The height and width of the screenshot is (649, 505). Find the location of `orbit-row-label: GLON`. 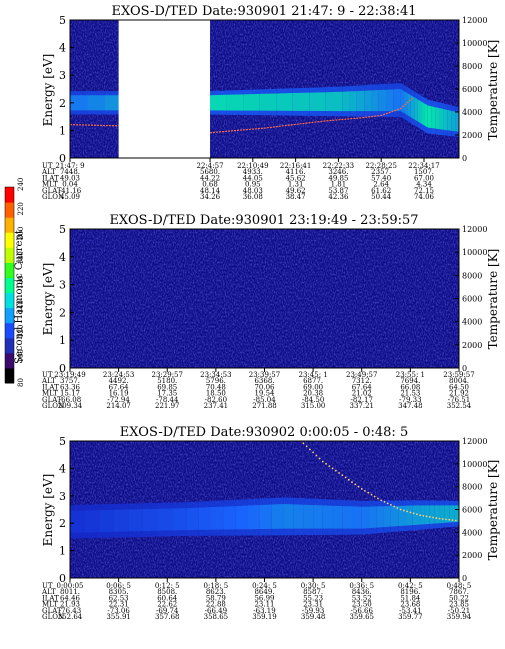

orbit-row-label: GLON is located at coordinates (53, 617).